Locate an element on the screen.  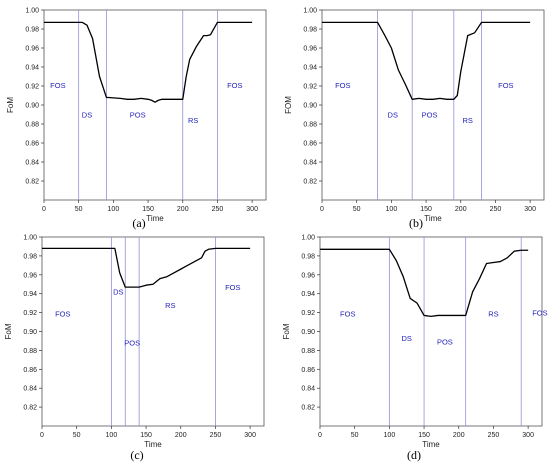
panel-caption: (b) is located at coordinates (416, 223).